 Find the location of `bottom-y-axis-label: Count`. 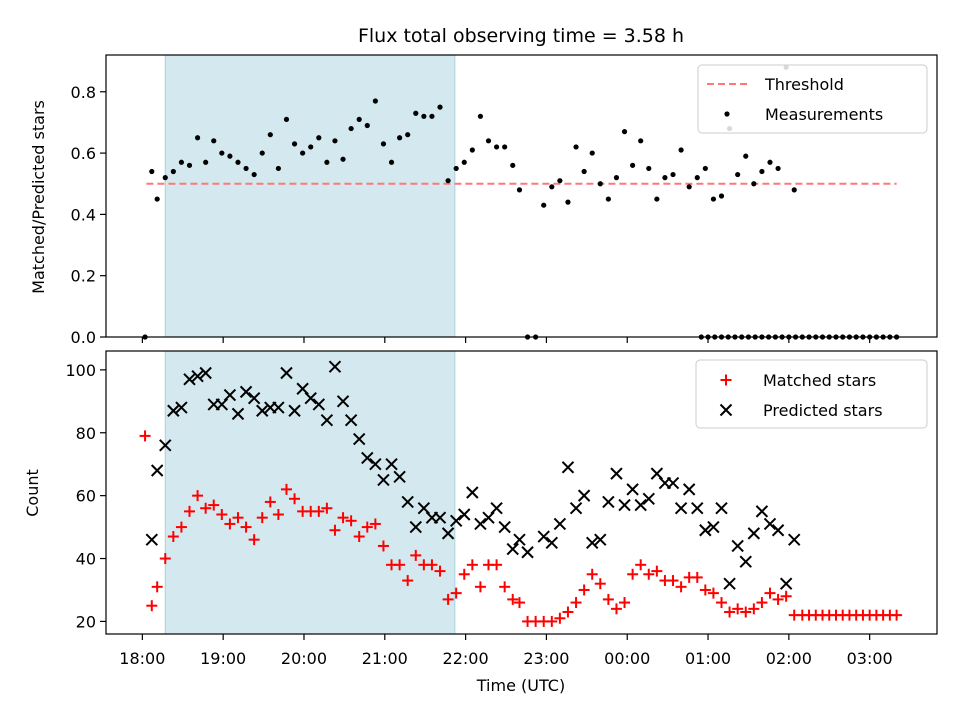

bottom-y-axis-label: Count is located at coordinates (32, 493).